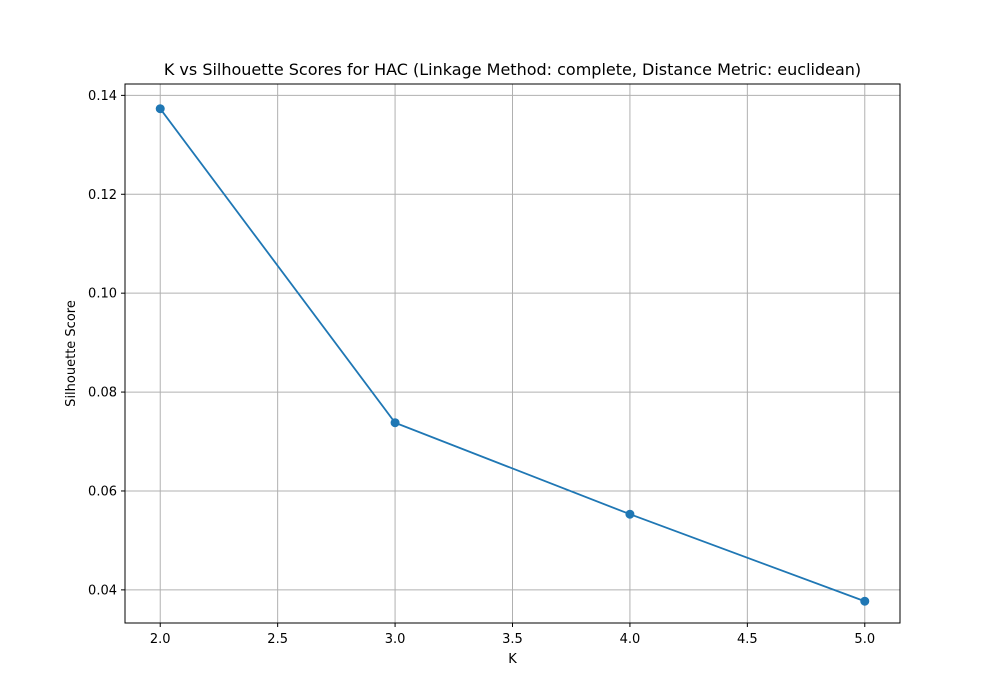 The image size is (1000, 700). What do you see at coordinates (102, 590) in the screenshot?
I see `y-tick-label: 0.04` at bounding box center [102, 590].